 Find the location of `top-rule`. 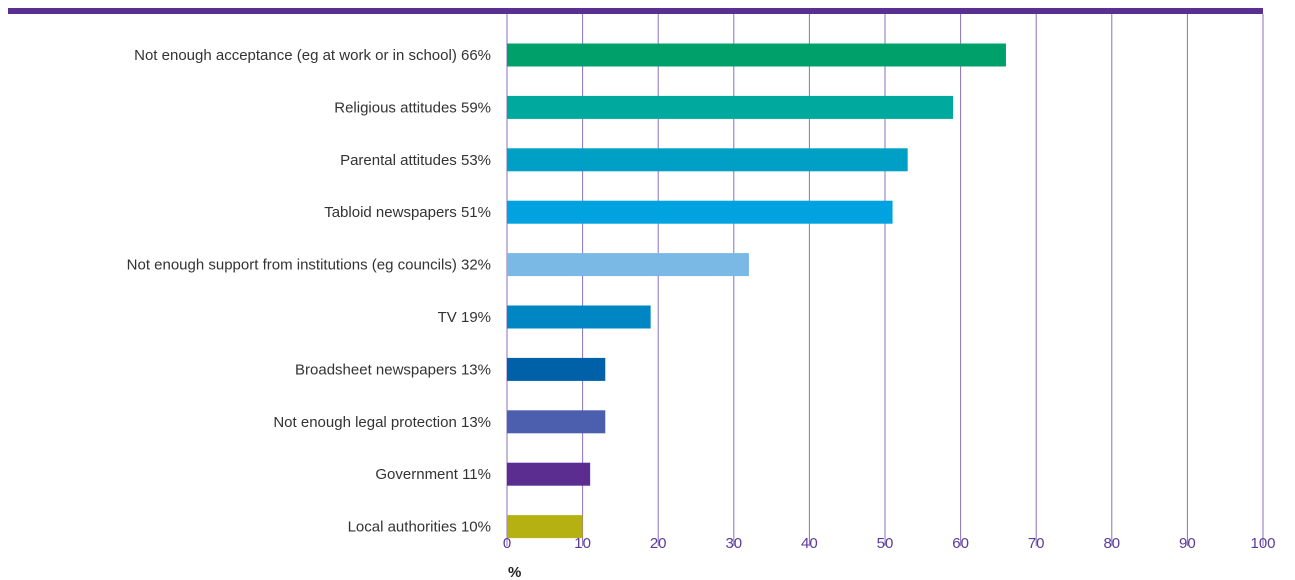

top-rule is located at coordinates (635, 11).